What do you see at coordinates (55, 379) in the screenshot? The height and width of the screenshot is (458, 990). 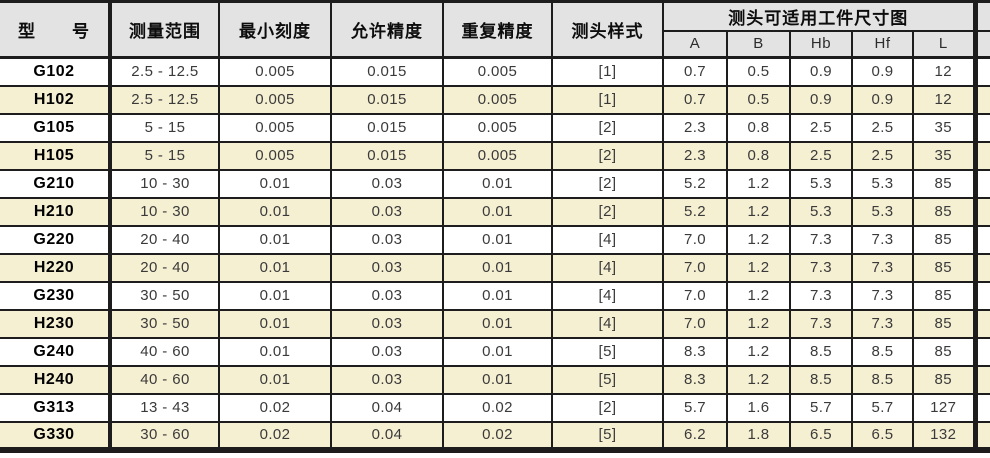 I see `cell-model: H240` at bounding box center [55, 379].